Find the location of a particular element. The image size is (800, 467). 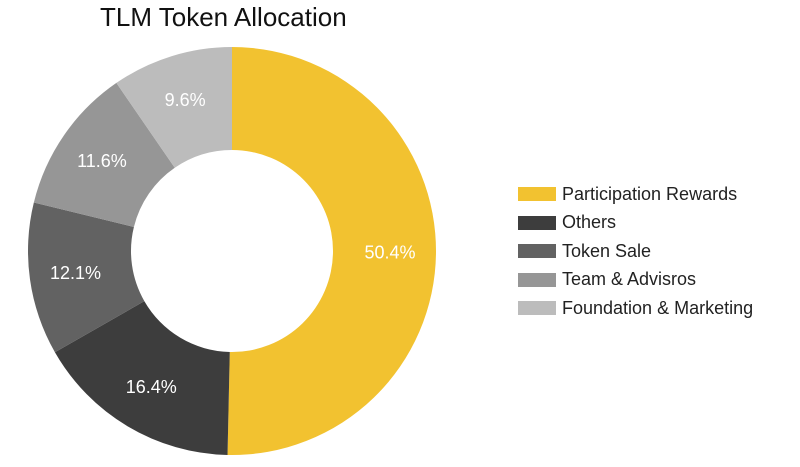

legend-label: Participation Rewards is located at coordinates (650, 193).